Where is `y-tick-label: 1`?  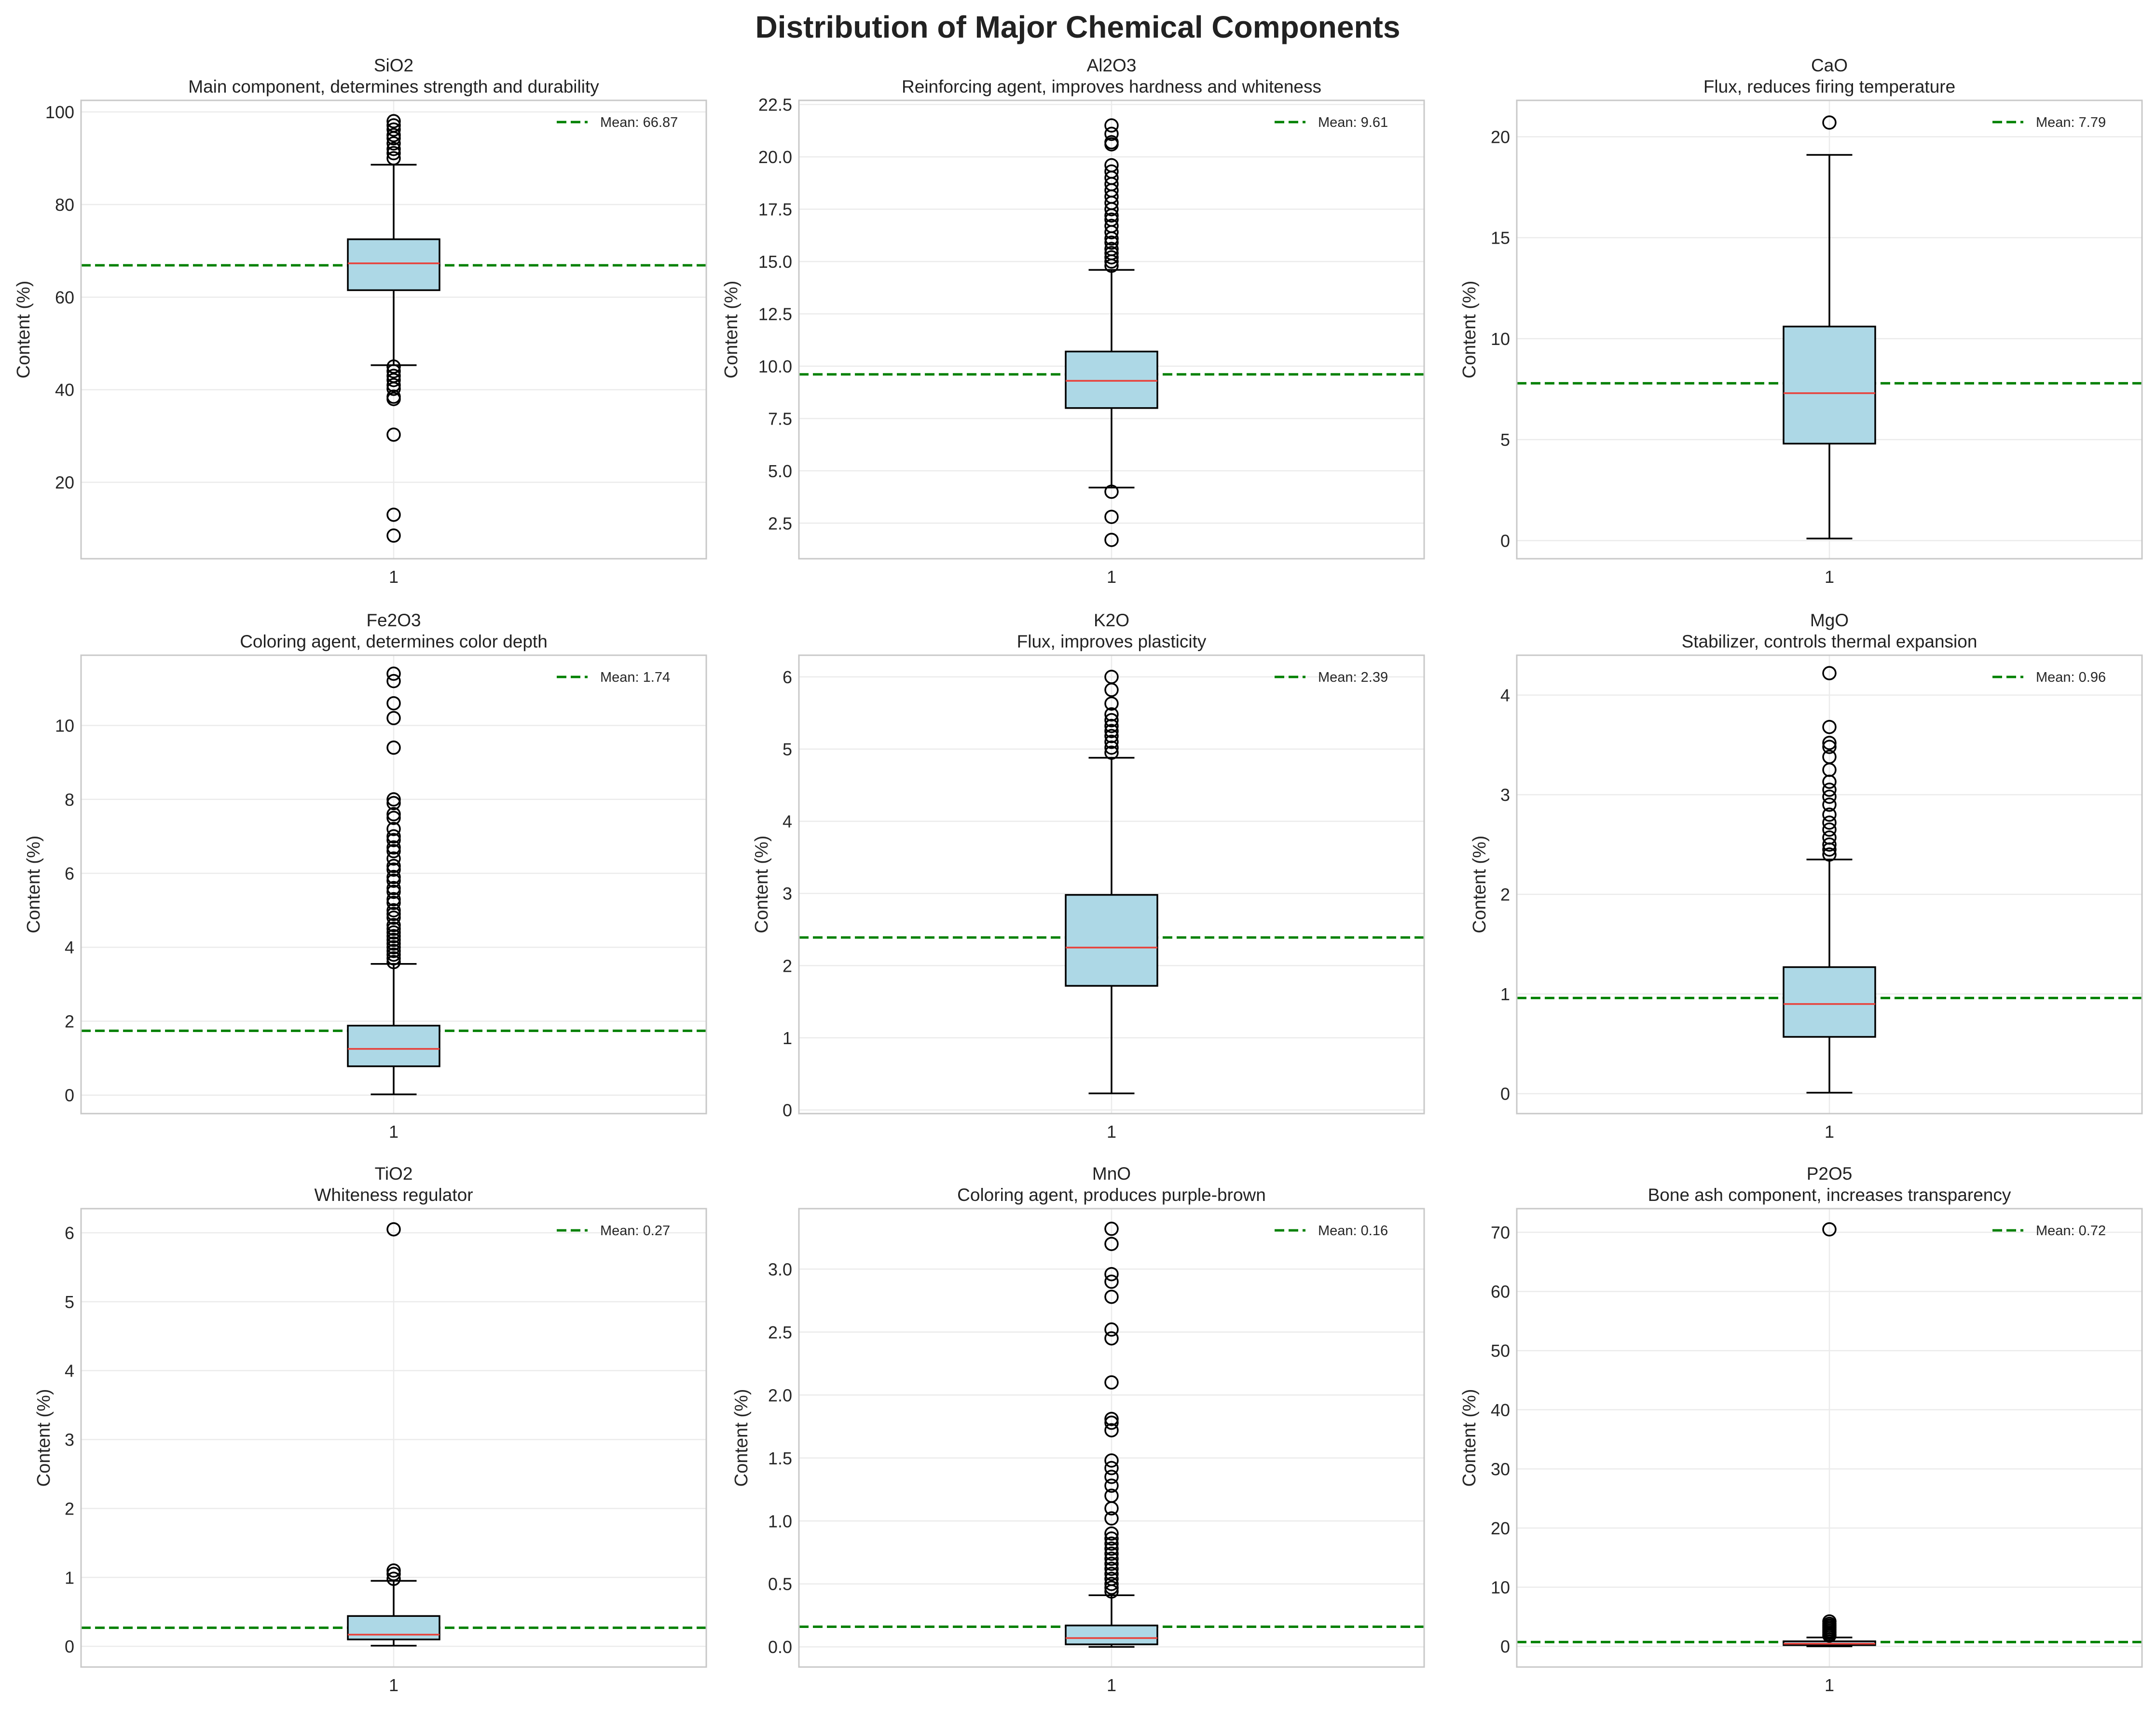
y-tick-label: 1 is located at coordinates (69, 1577).